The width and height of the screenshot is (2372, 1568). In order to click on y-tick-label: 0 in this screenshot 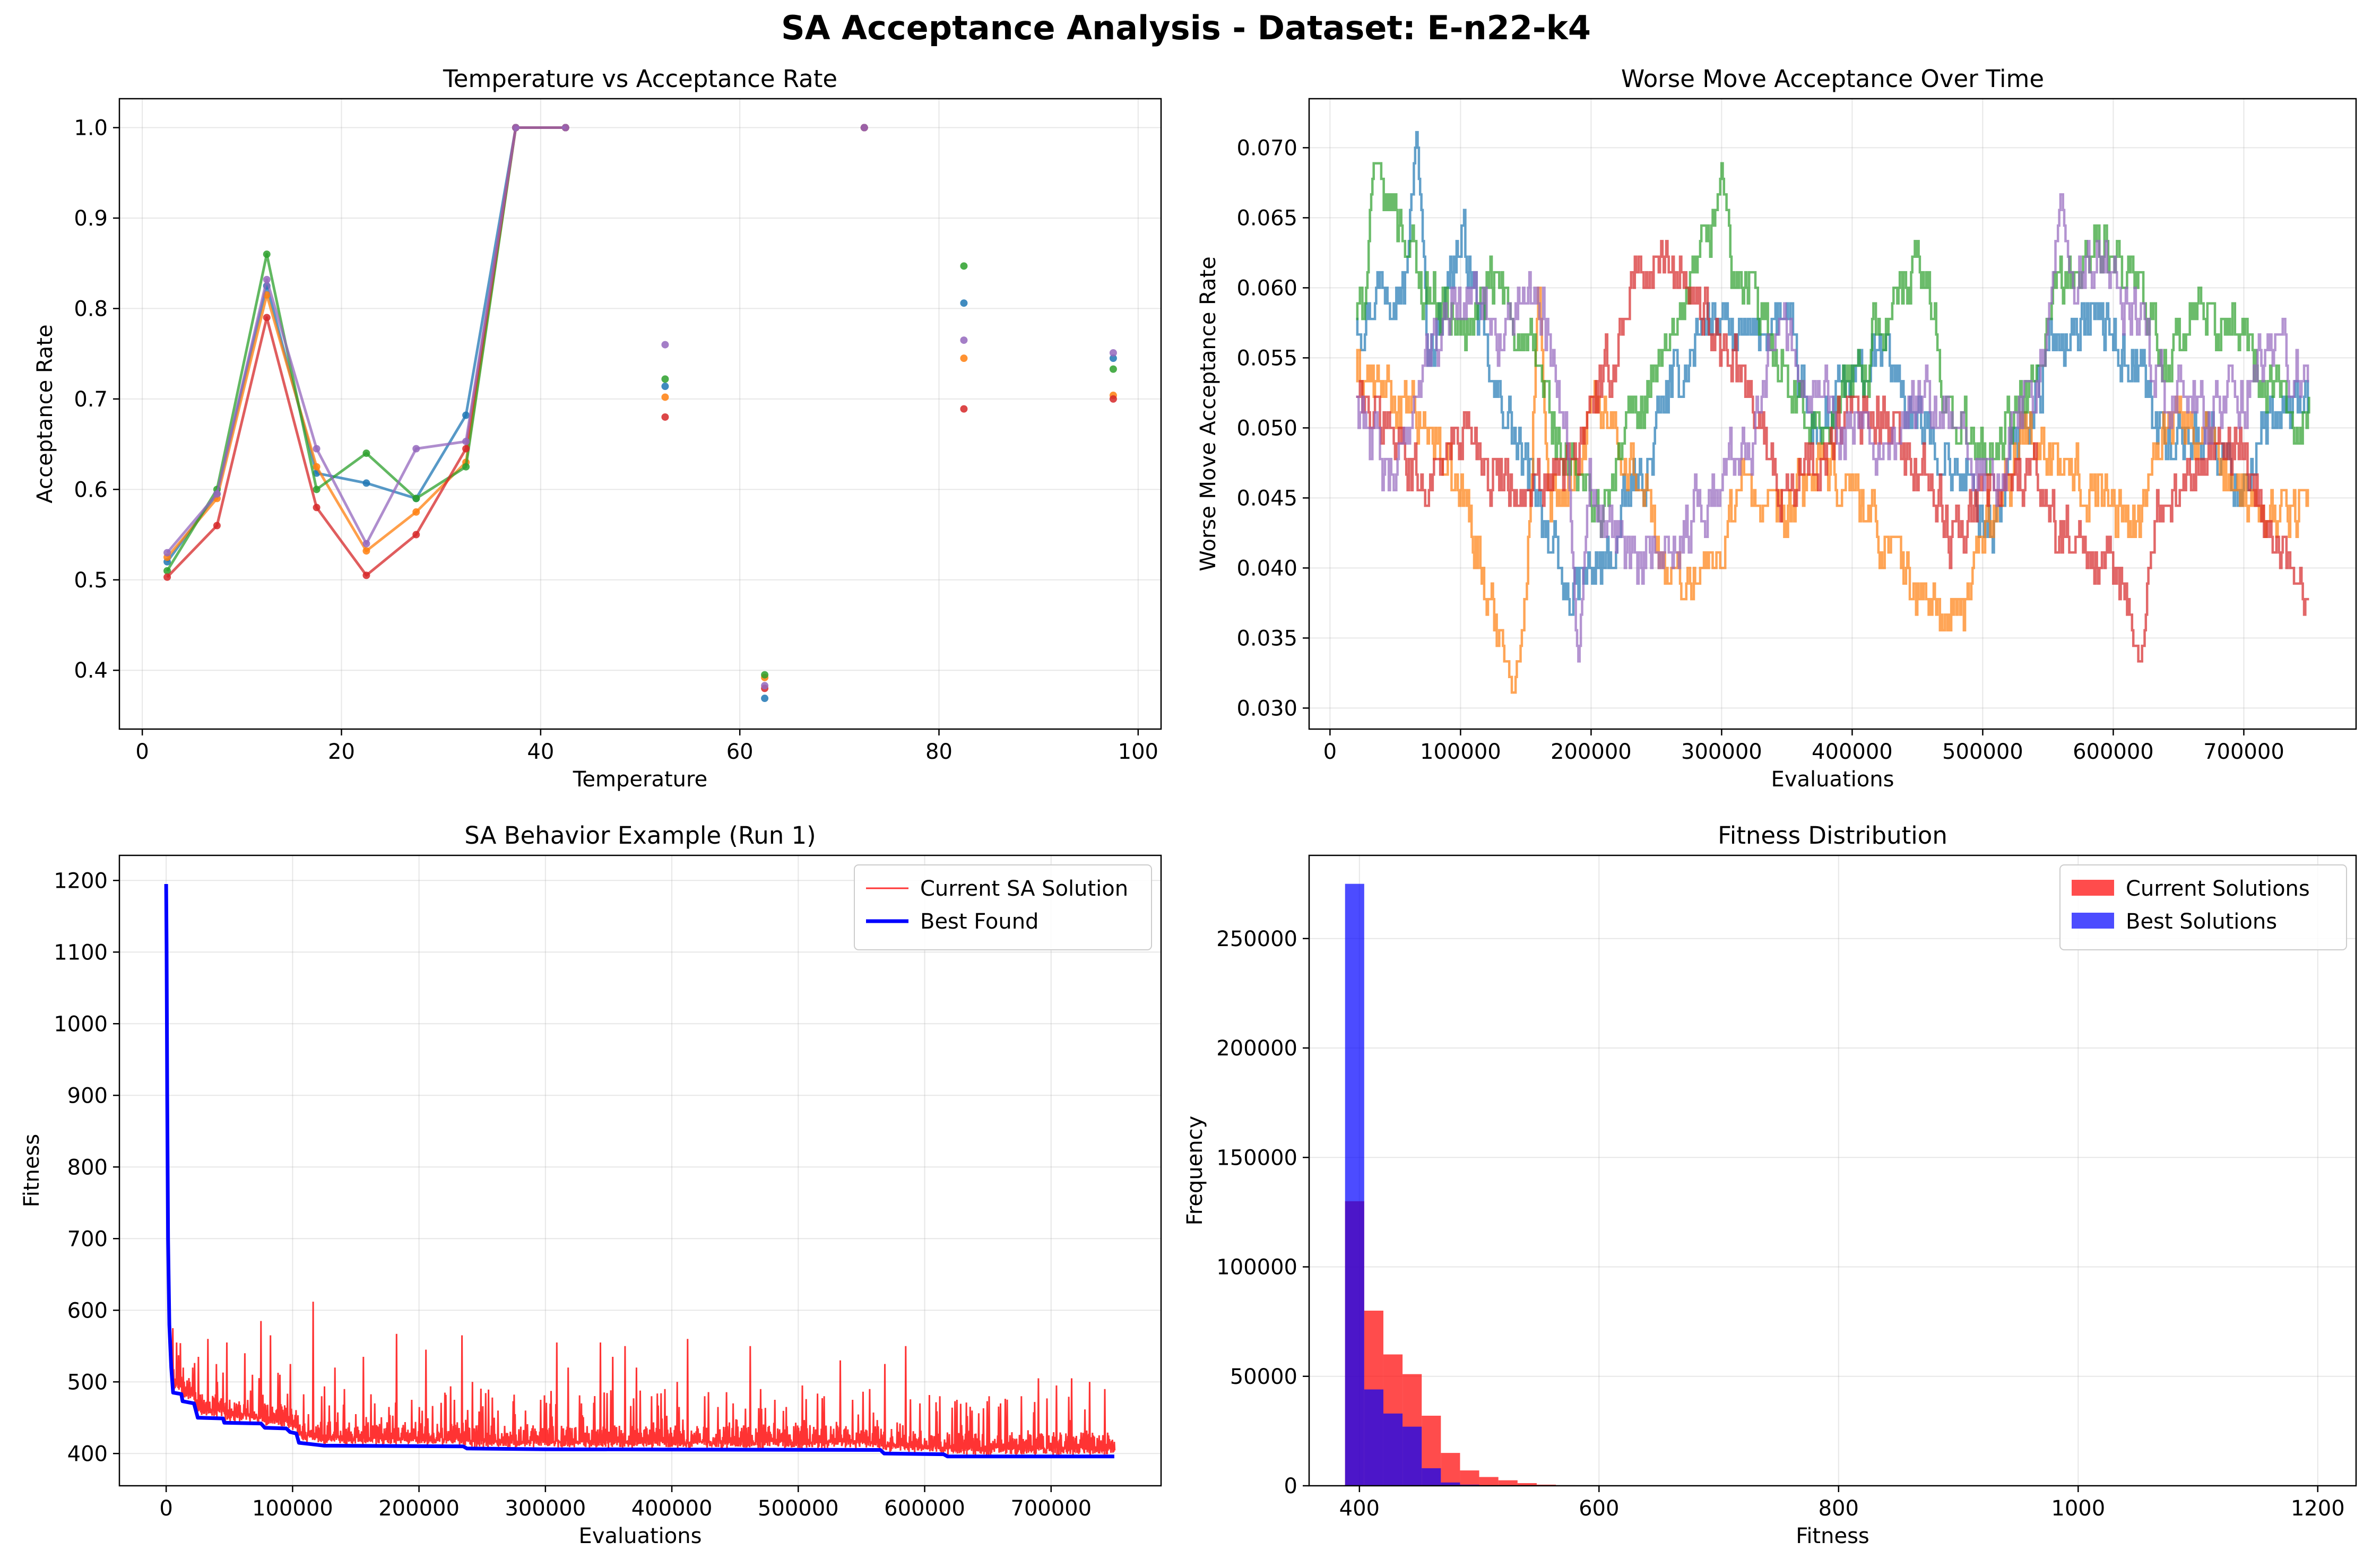, I will do `click(1291, 1486)`.